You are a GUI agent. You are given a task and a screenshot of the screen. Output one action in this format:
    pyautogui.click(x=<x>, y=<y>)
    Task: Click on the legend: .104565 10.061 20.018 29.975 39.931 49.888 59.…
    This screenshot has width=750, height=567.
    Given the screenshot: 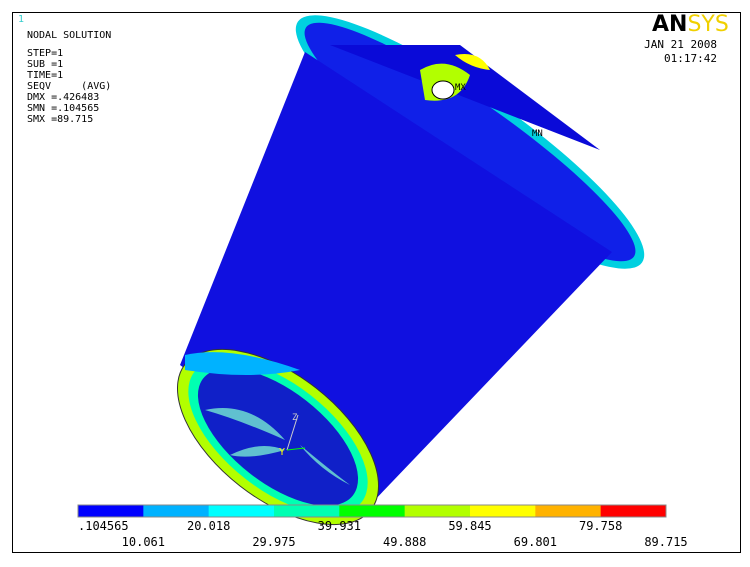 What is the action you would take?
    pyautogui.click(x=382, y=526)
    